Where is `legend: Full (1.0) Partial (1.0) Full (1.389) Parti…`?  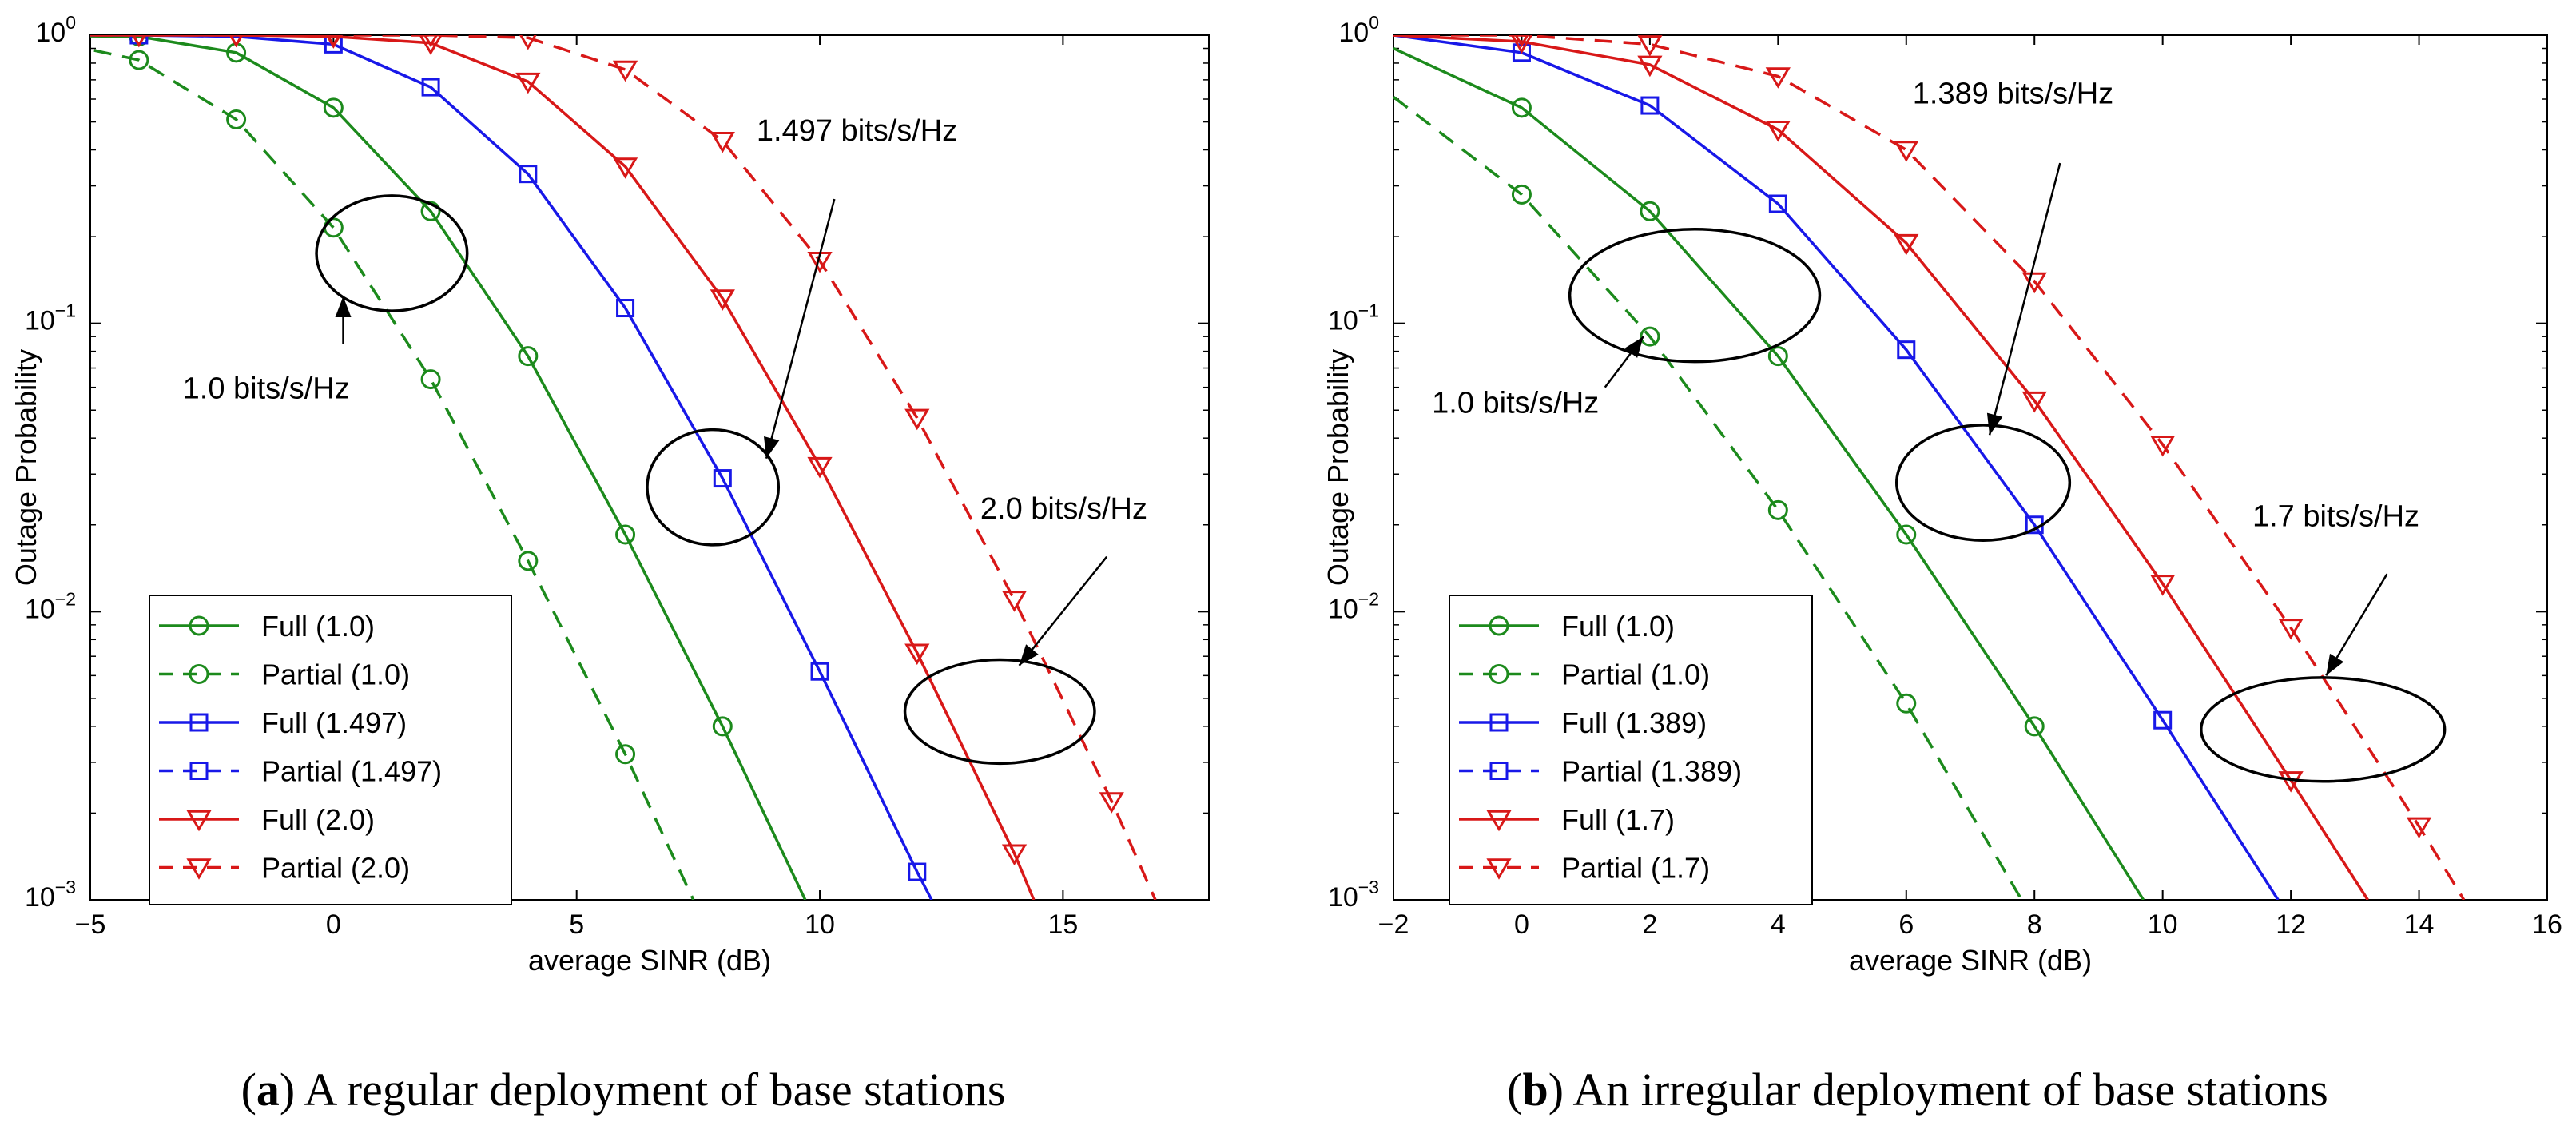
legend: Full (1.0) Partial (1.0) Full (1.389) Parti… is located at coordinates (1631, 750).